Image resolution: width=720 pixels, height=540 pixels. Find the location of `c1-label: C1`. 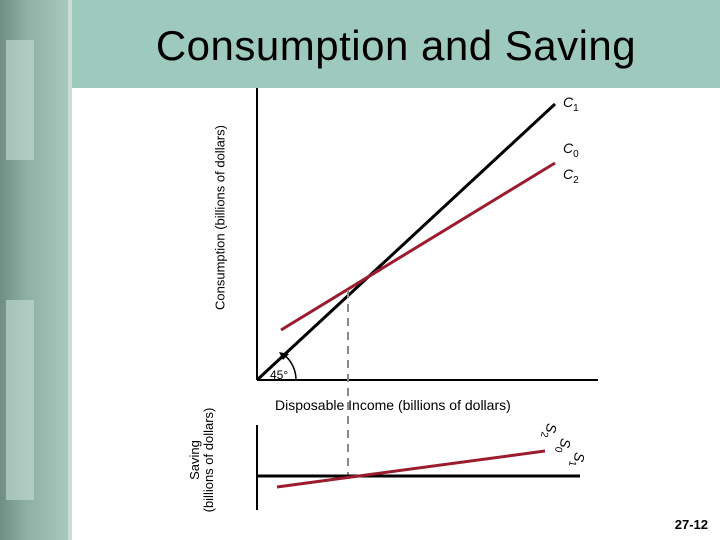

c1-label: C1 is located at coordinates (571, 104).